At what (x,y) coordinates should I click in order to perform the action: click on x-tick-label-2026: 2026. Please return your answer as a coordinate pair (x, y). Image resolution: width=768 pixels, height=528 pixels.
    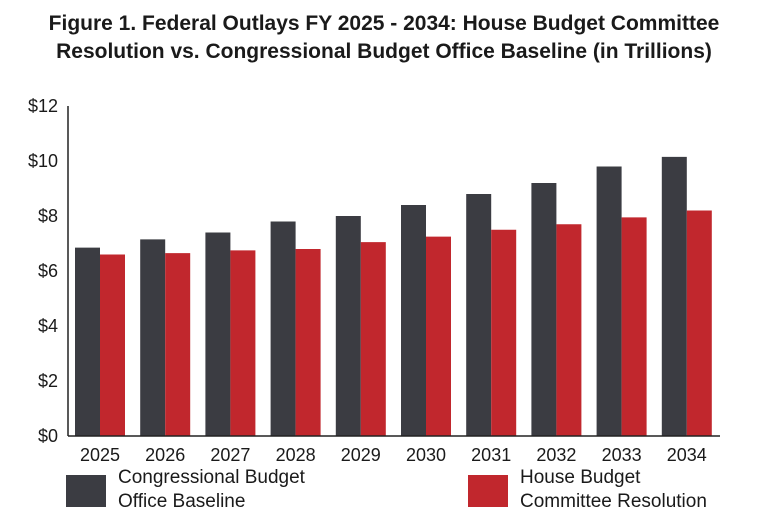
    Looking at the image, I should click on (165, 455).